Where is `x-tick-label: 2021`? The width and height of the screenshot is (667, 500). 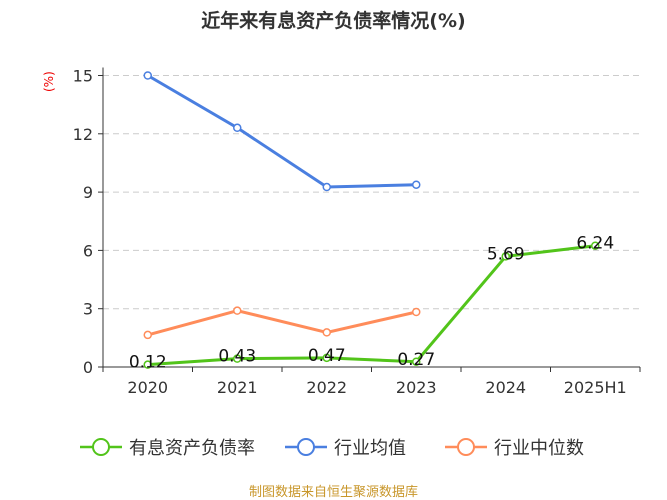 x-tick-label: 2021 is located at coordinates (237, 387).